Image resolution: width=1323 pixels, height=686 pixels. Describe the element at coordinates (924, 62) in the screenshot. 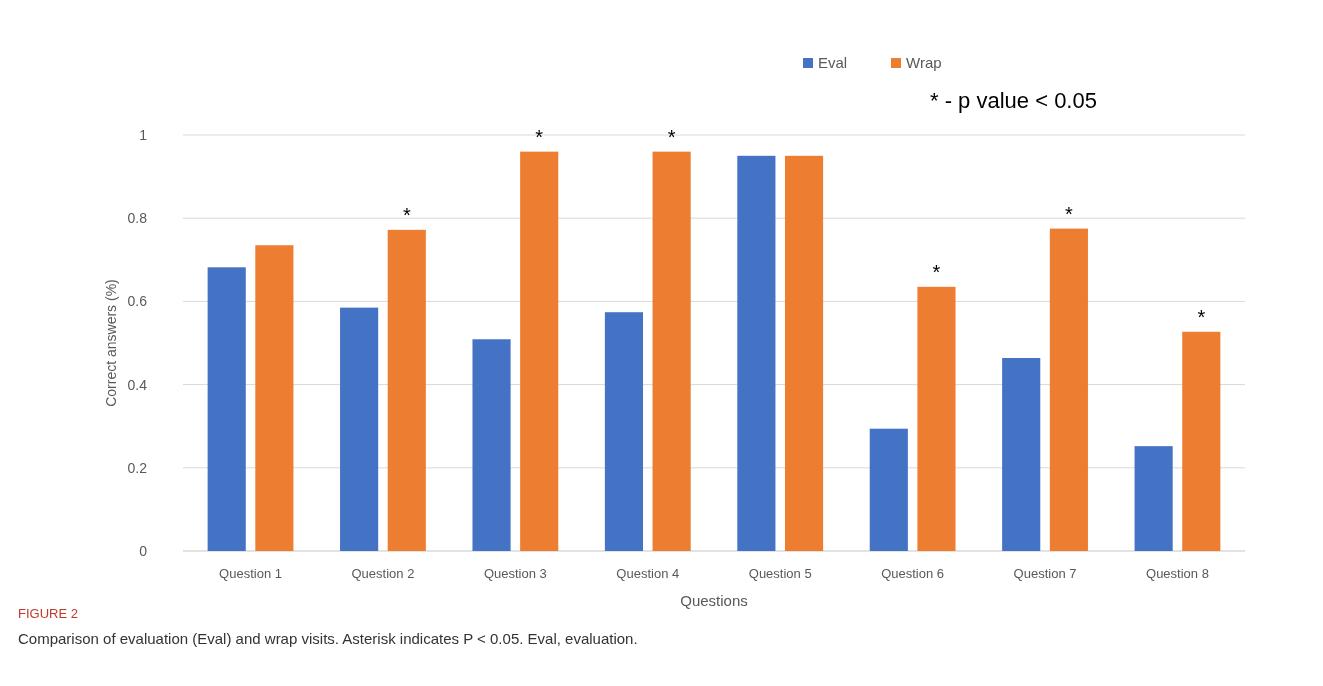

I see `legend-label: Wrap` at that location.